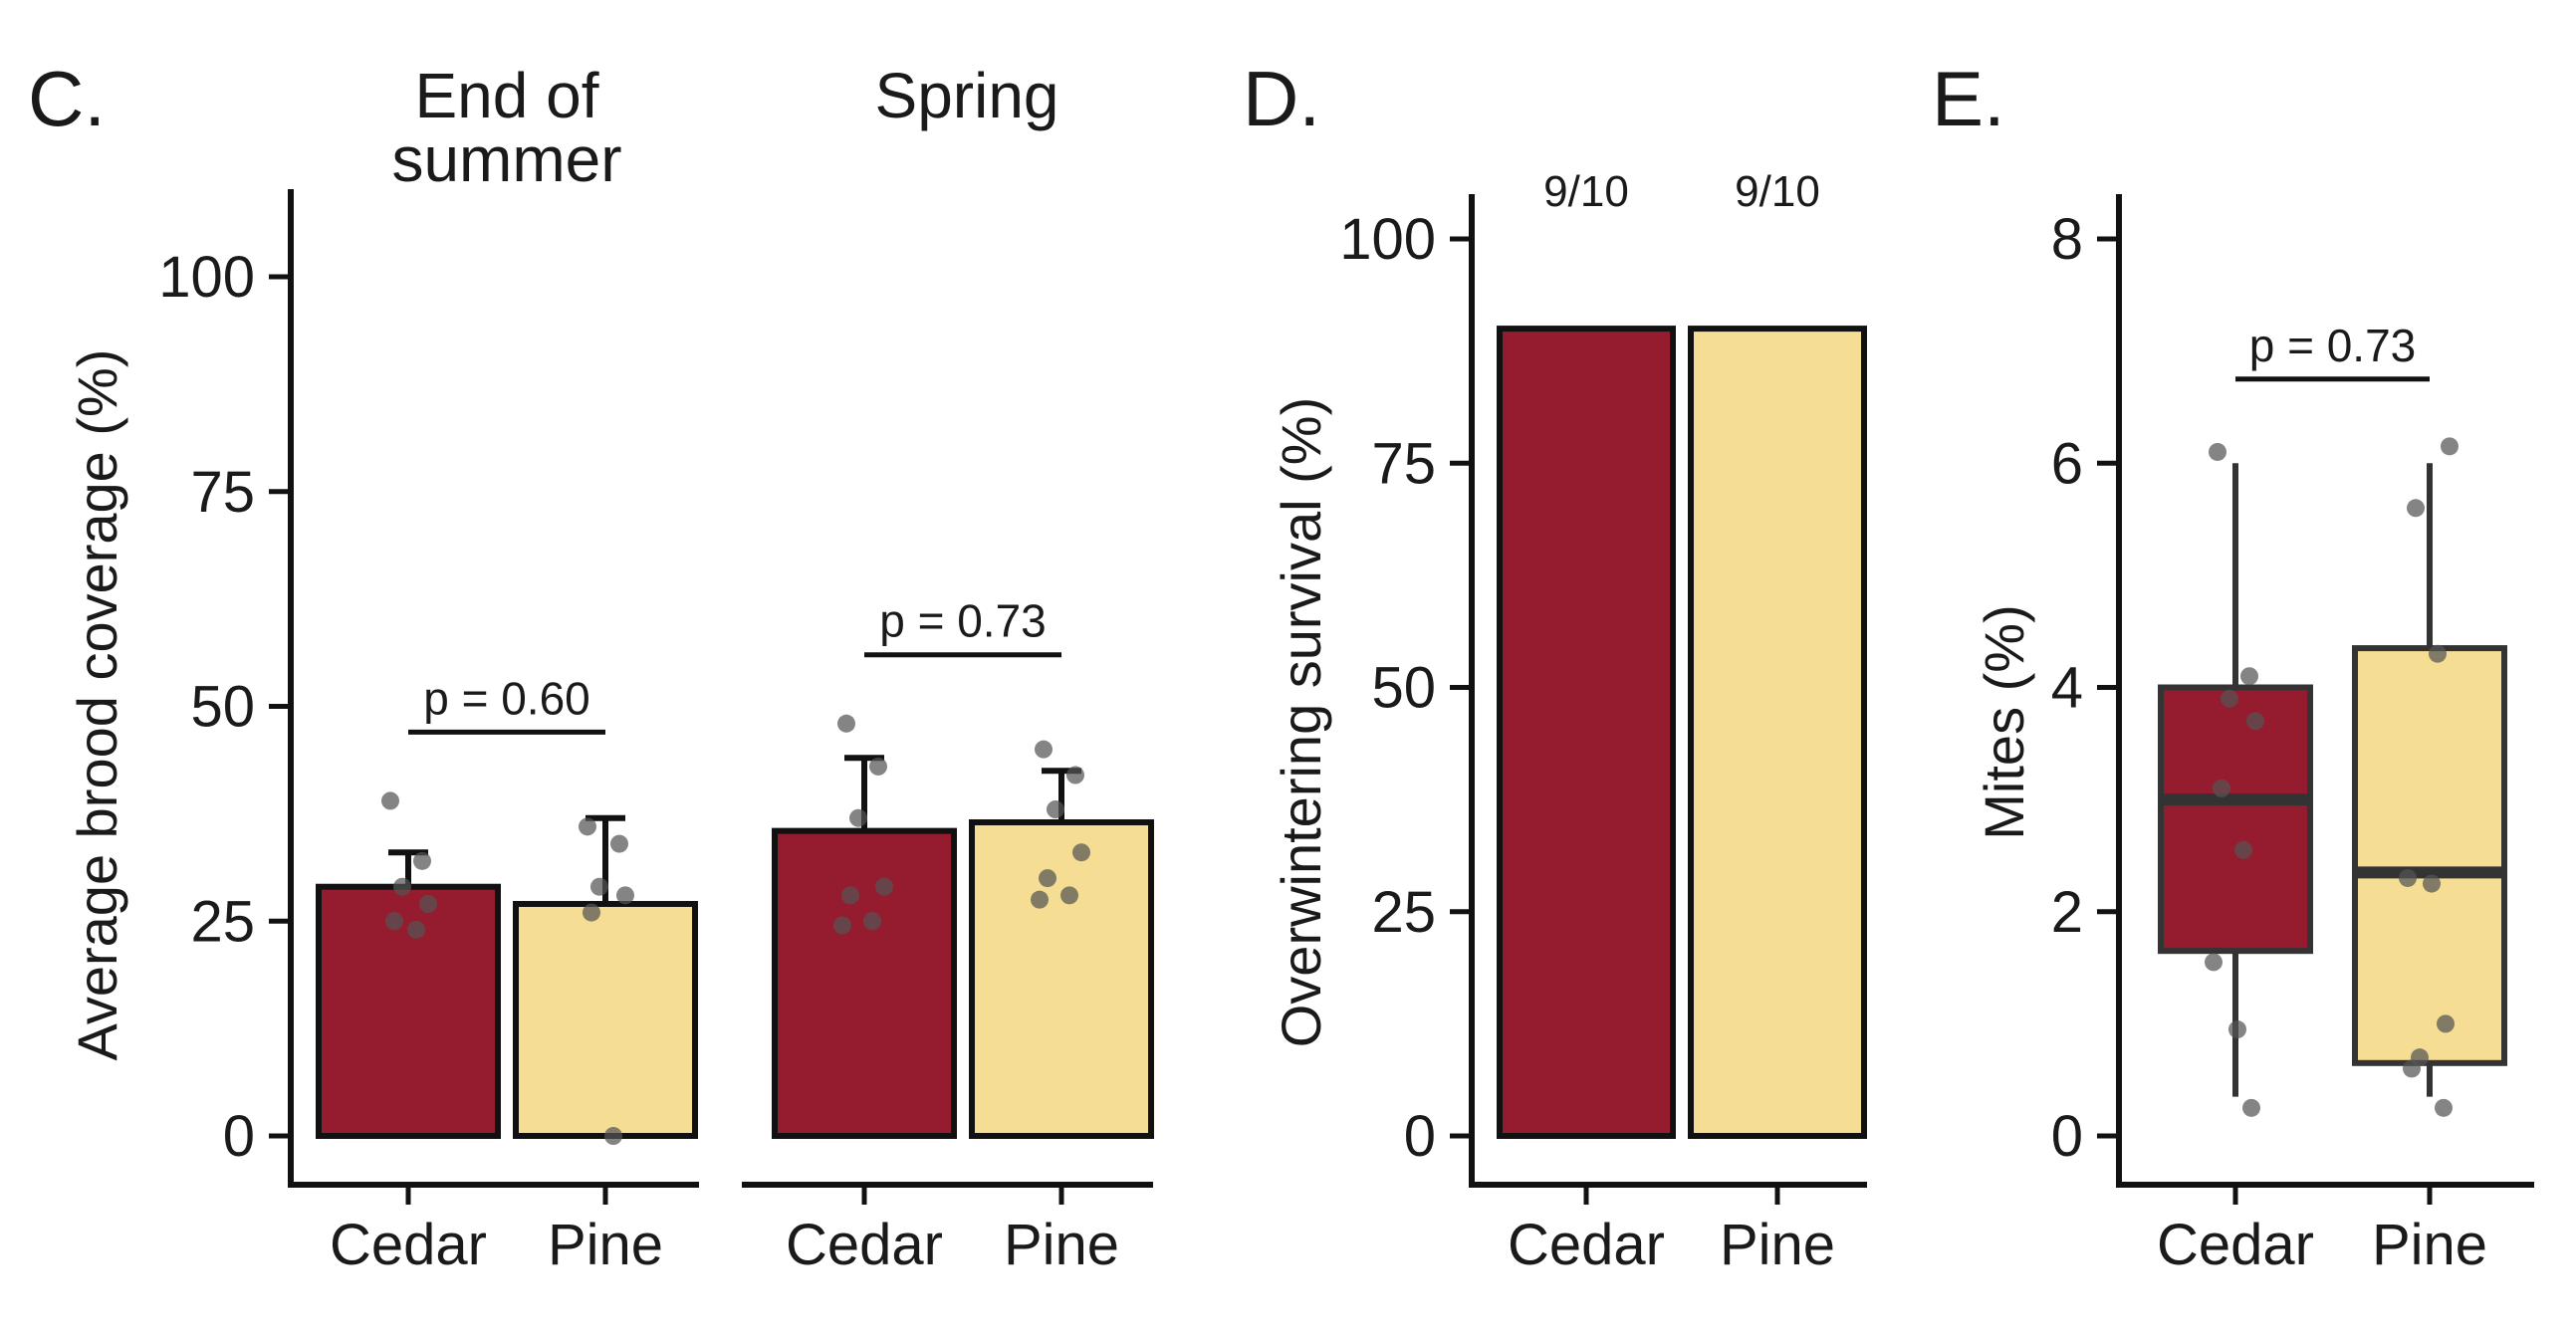 The width and height of the screenshot is (2576, 1343). What do you see at coordinates (1777, 1245) in the screenshot?
I see `panel-d-x-tick-label: Pine` at bounding box center [1777, 1245].